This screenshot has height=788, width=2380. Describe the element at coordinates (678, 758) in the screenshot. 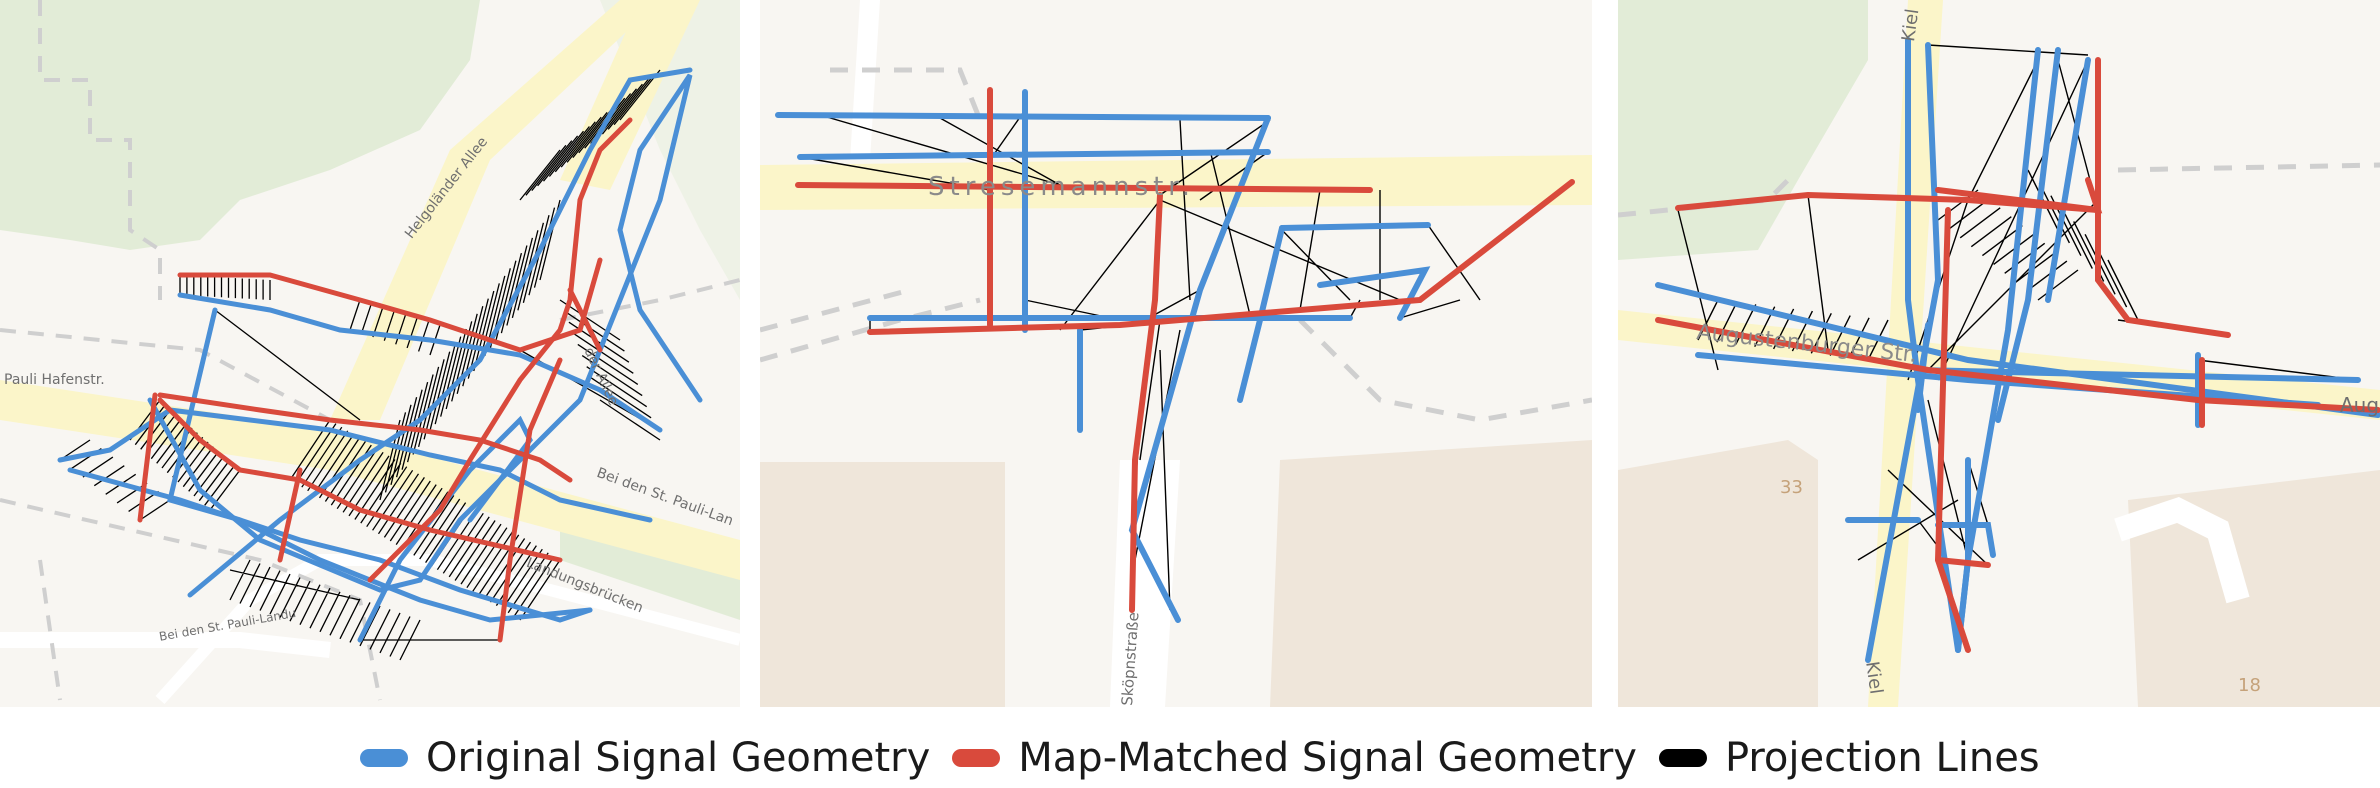

I see `legend-label: Original Signal Geometry` at that location.